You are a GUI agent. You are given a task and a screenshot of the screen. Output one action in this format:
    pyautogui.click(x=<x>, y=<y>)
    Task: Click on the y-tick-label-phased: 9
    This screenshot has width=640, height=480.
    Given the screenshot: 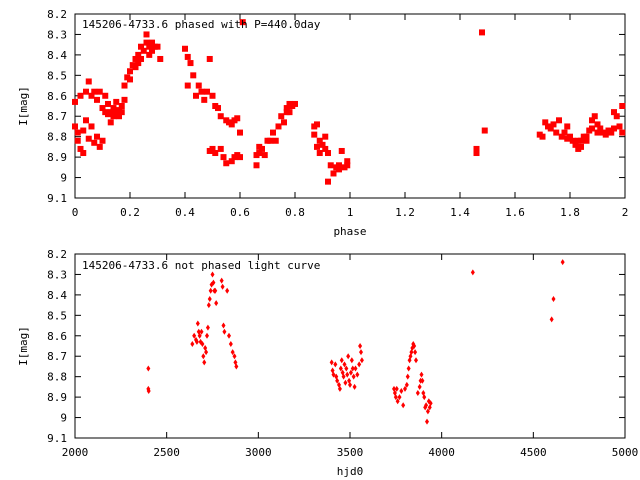 What is the action you would take?
    pyautogui.click(x=63, y=178)
    